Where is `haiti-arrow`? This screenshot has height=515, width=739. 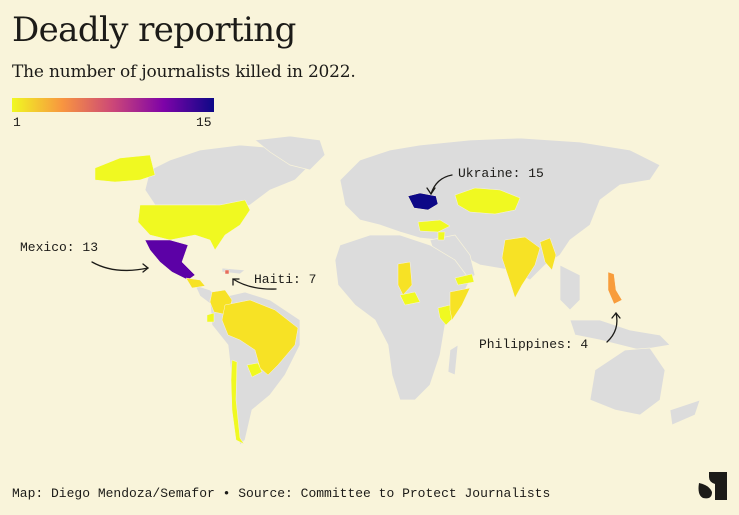
haiti-arrow is located at coordinates (254, 284).